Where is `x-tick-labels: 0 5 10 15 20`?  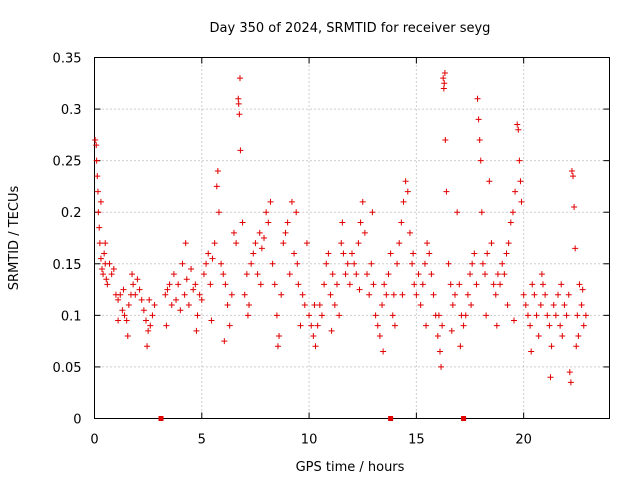
x-tick-labels: 0 5 10 15 20 is located at coordinates (311, 440).